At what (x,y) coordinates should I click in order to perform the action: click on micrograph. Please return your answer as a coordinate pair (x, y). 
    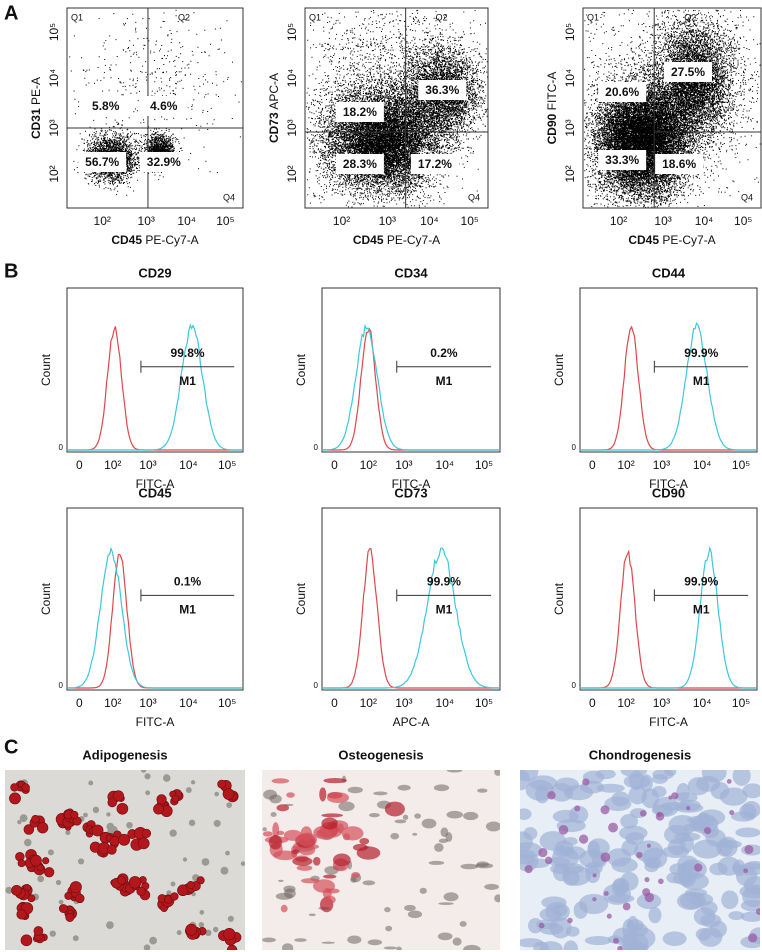
    Looking at the image, I should click on (125, 860).